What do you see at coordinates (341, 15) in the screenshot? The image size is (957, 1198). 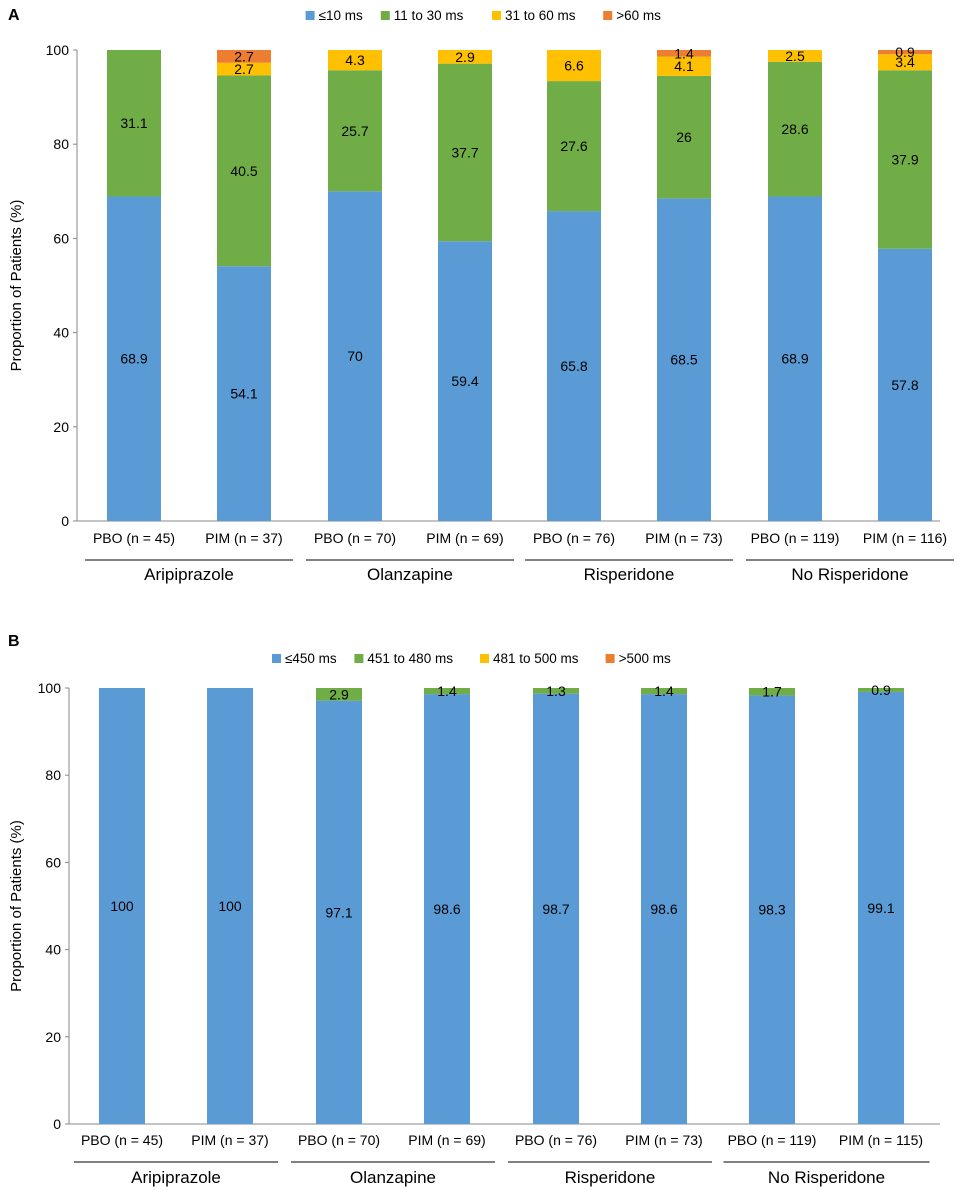 I see `legend-label: ≤10 ms` at bounding box center [341, 15].